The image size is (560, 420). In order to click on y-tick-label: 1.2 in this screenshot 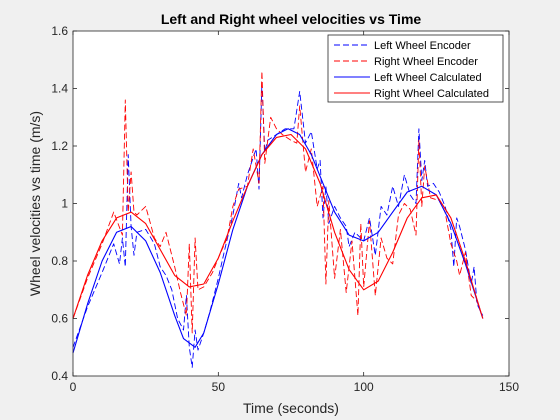, I will do `click(59, 146)`.